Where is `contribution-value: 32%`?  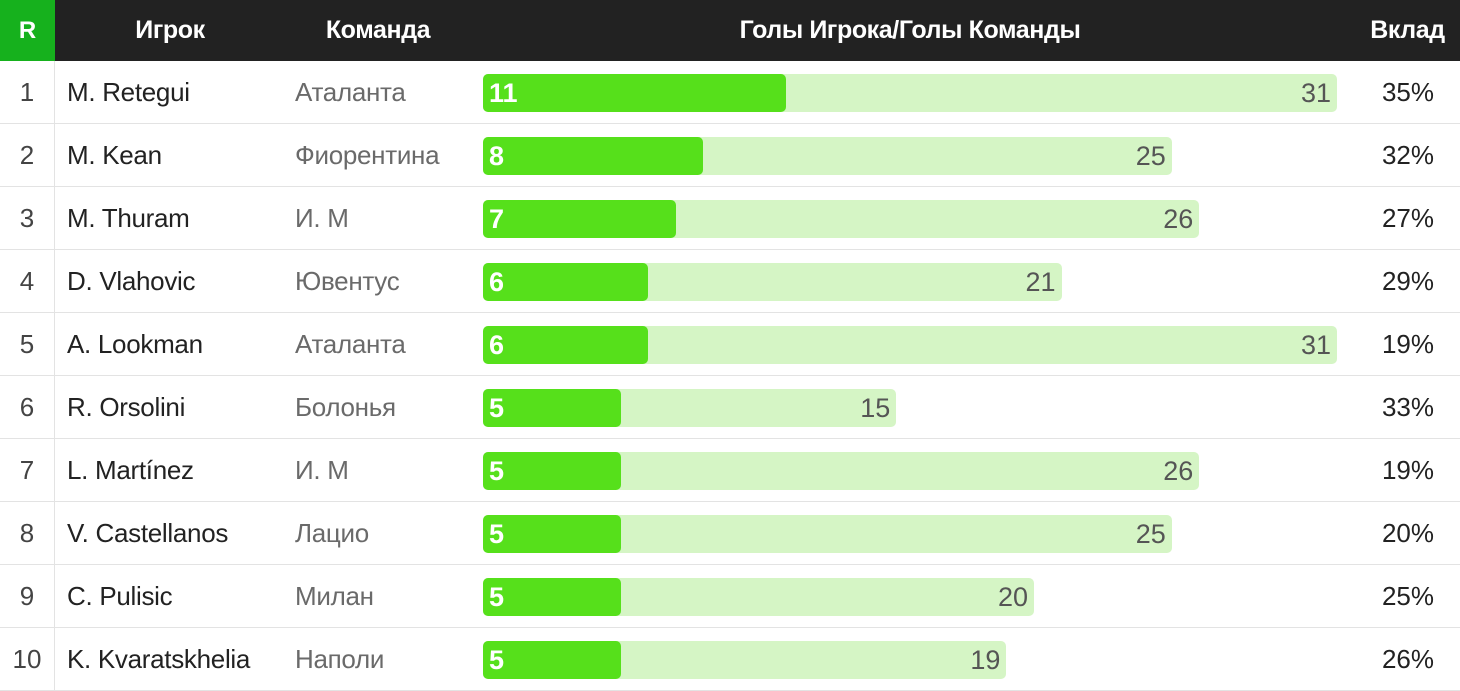 contribution-value: 32% is located at coordinates (1407, 154).